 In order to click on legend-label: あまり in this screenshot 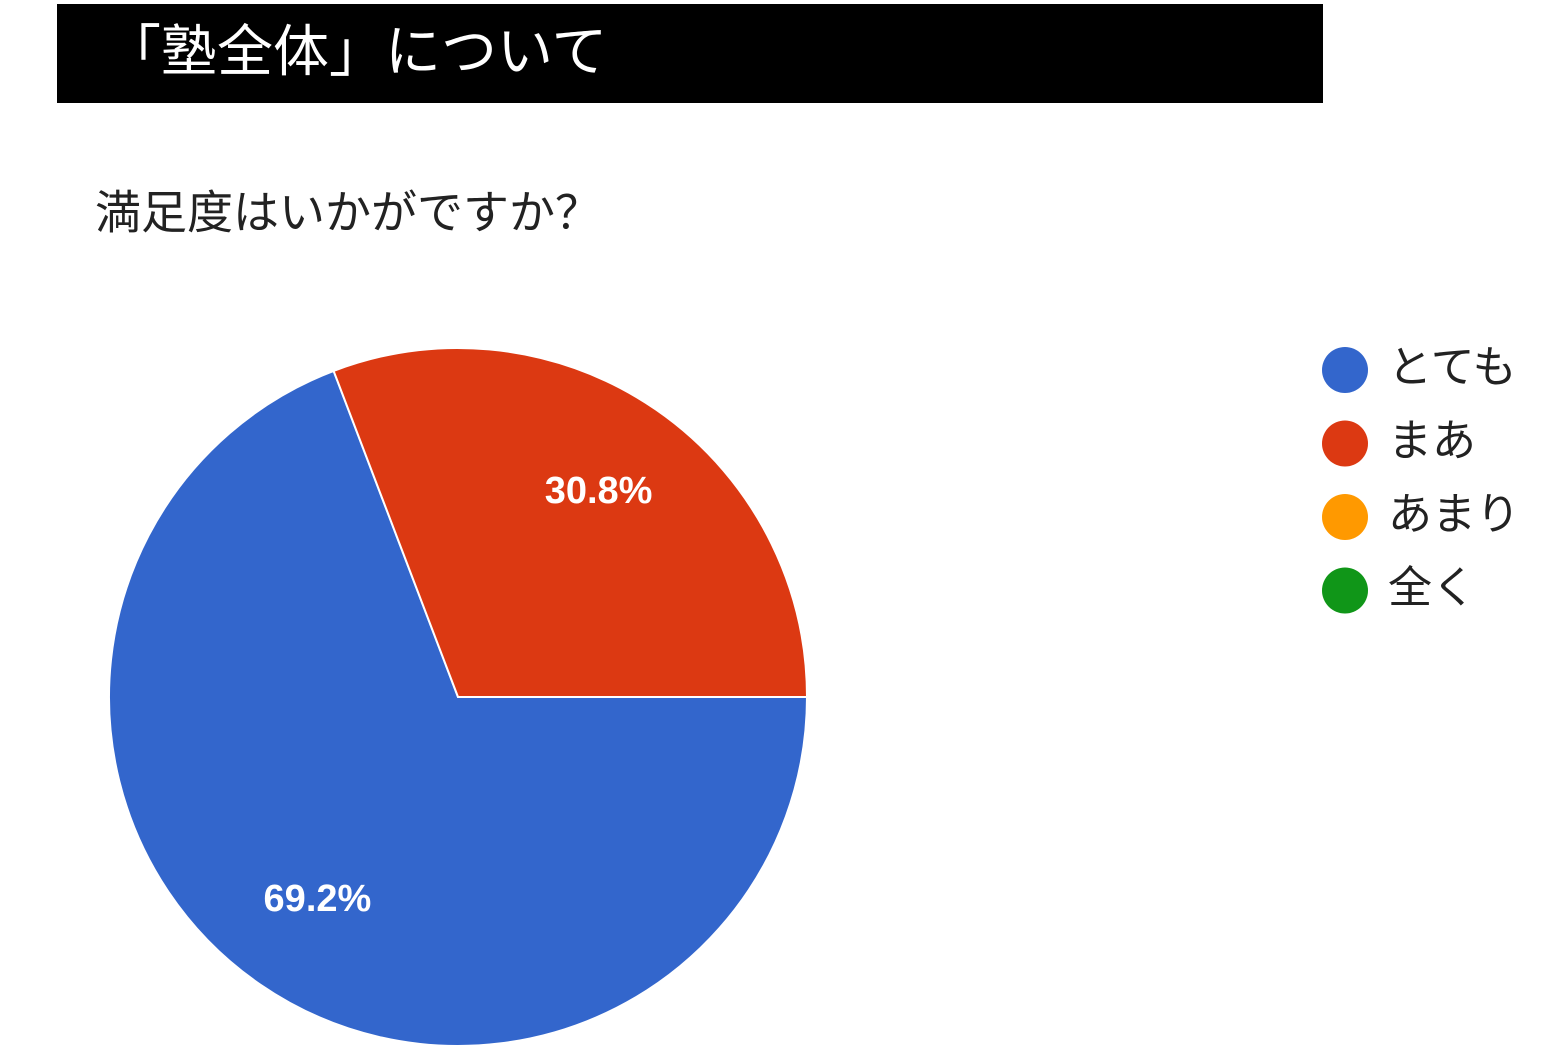, I will do `click(1454, 514)`.